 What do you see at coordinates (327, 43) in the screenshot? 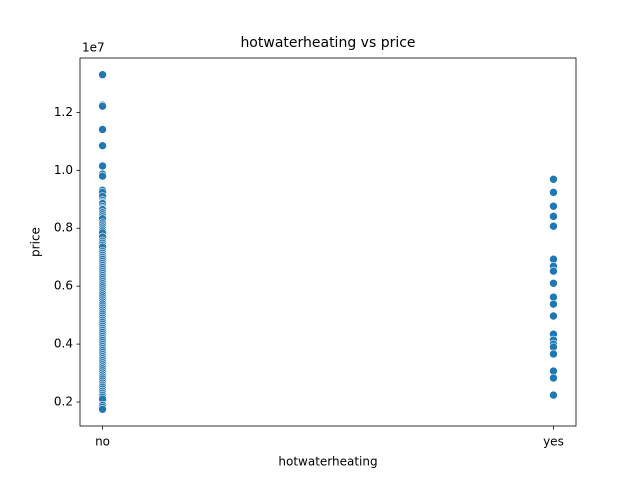
I see `chart-title: hotwaterheating vs price` at bounding box center [327, 43].